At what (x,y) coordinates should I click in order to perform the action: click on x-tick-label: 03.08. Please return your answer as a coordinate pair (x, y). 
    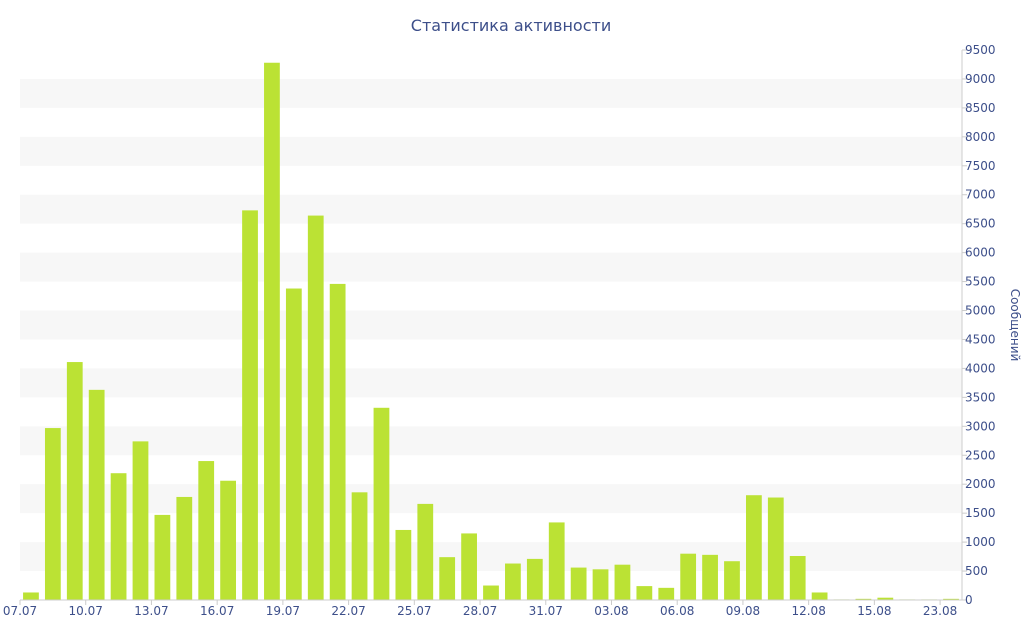
    Looking at the image, I should click on (611, 611).